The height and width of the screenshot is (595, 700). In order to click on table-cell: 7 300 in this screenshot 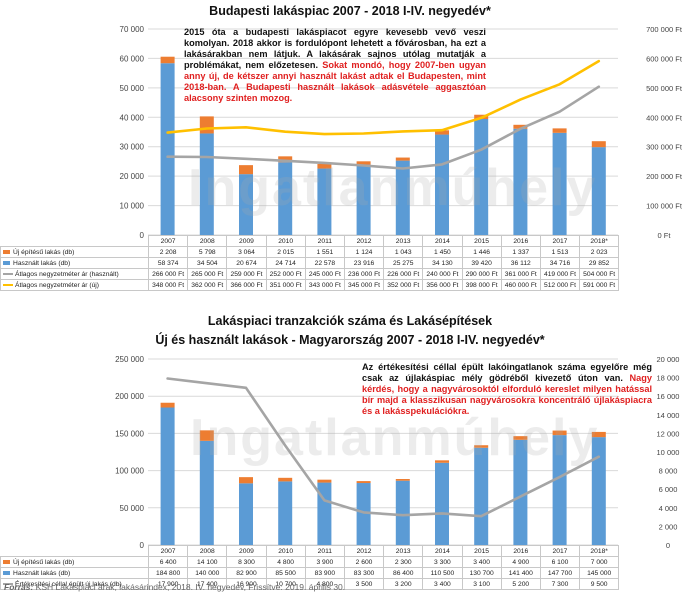, I will do `click(560, 584)`.